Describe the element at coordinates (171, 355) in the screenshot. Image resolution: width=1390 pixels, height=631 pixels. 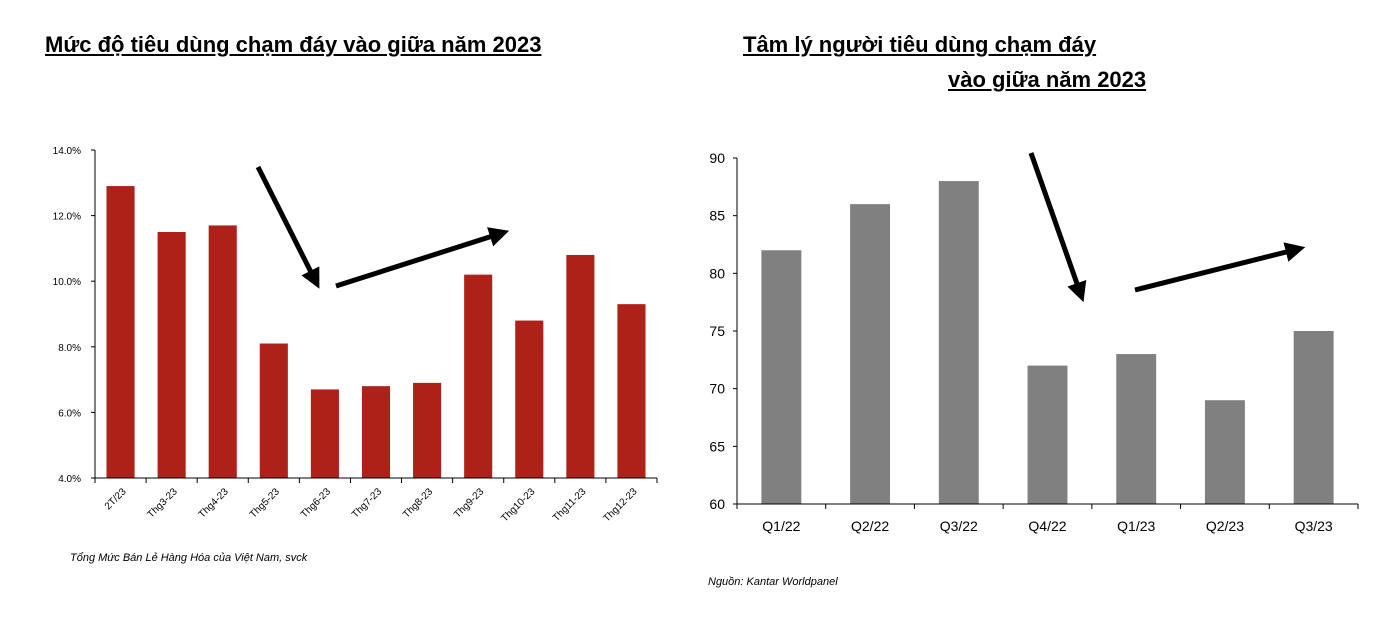
I see `bar: Thg3-23: 11.5` at that location.